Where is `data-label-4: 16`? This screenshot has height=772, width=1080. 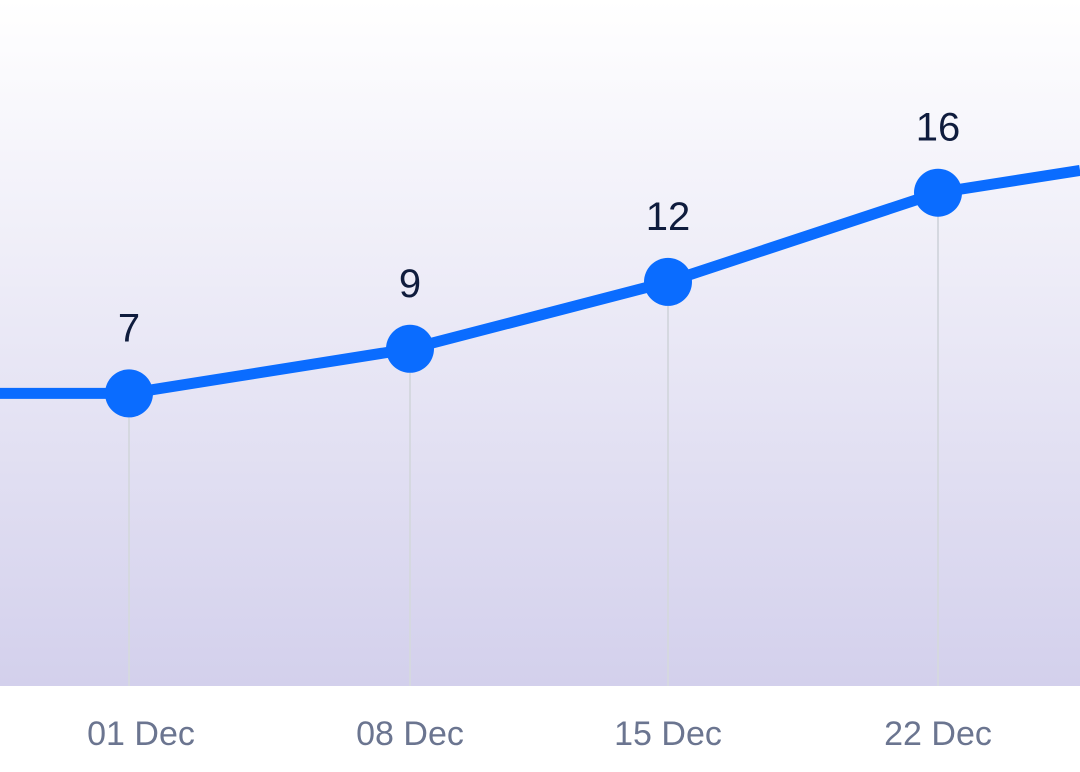 data-label-4: 16 is located at coordinates (938, 128).